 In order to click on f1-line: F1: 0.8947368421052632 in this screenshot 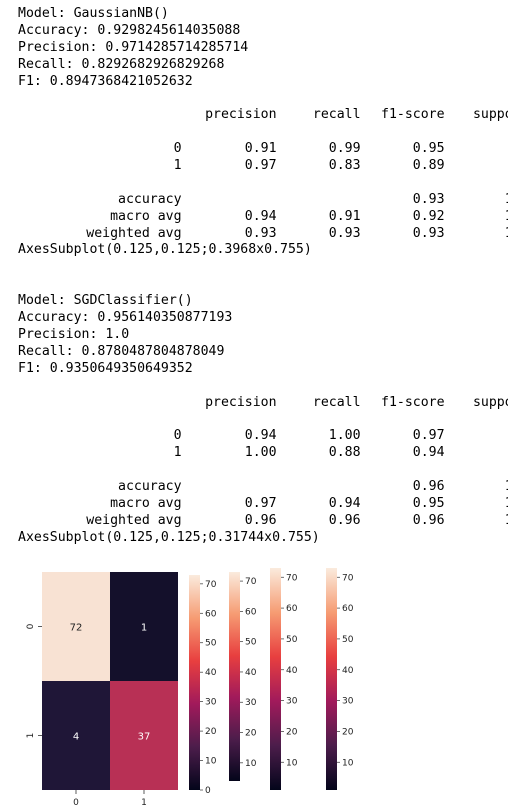, I will do `click(105, 81)`.